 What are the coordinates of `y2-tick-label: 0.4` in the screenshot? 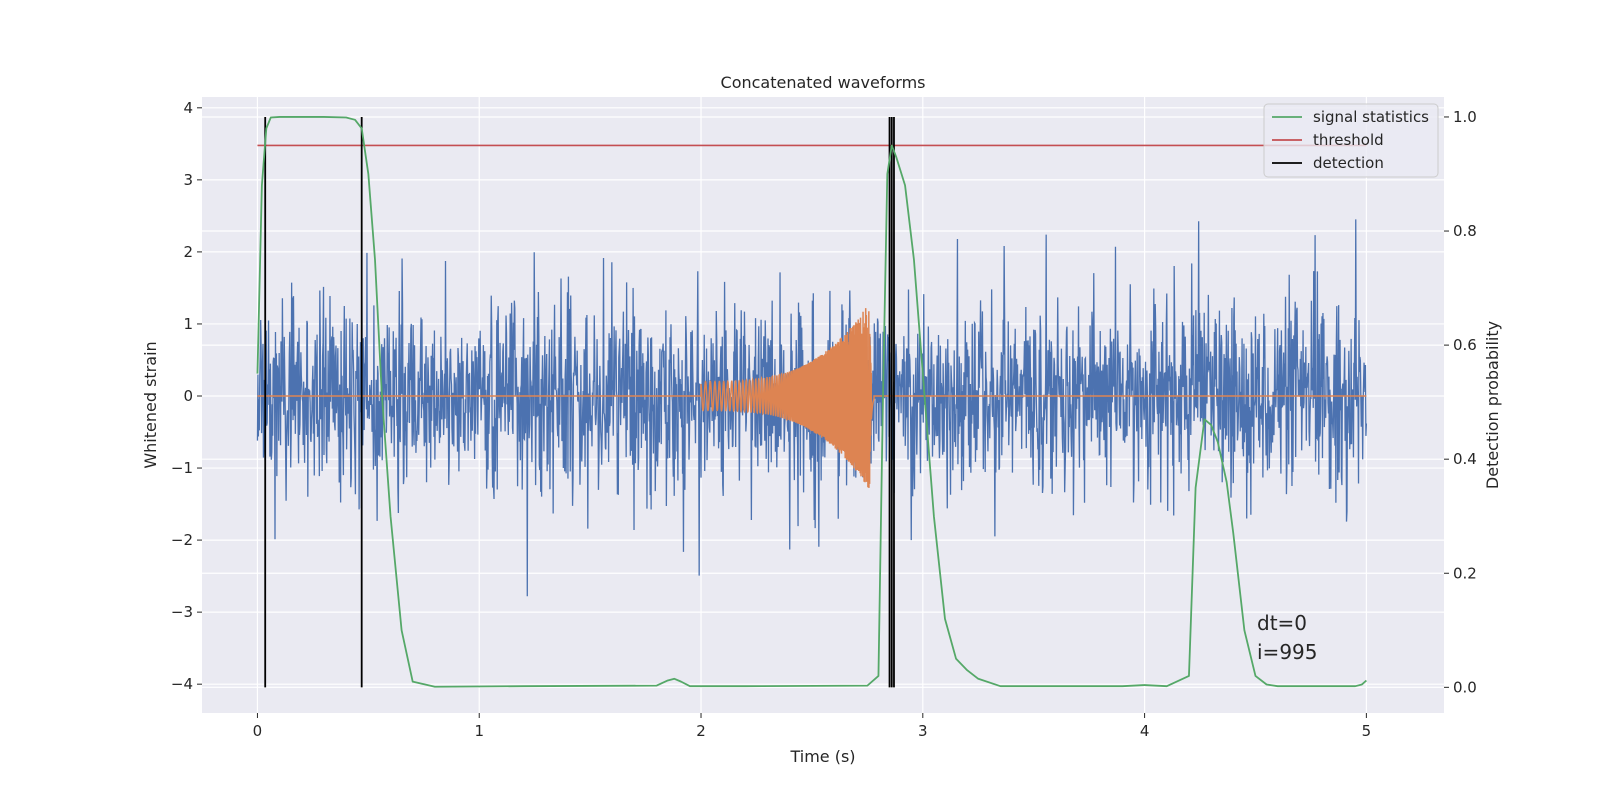 It's located at (1465, 459).